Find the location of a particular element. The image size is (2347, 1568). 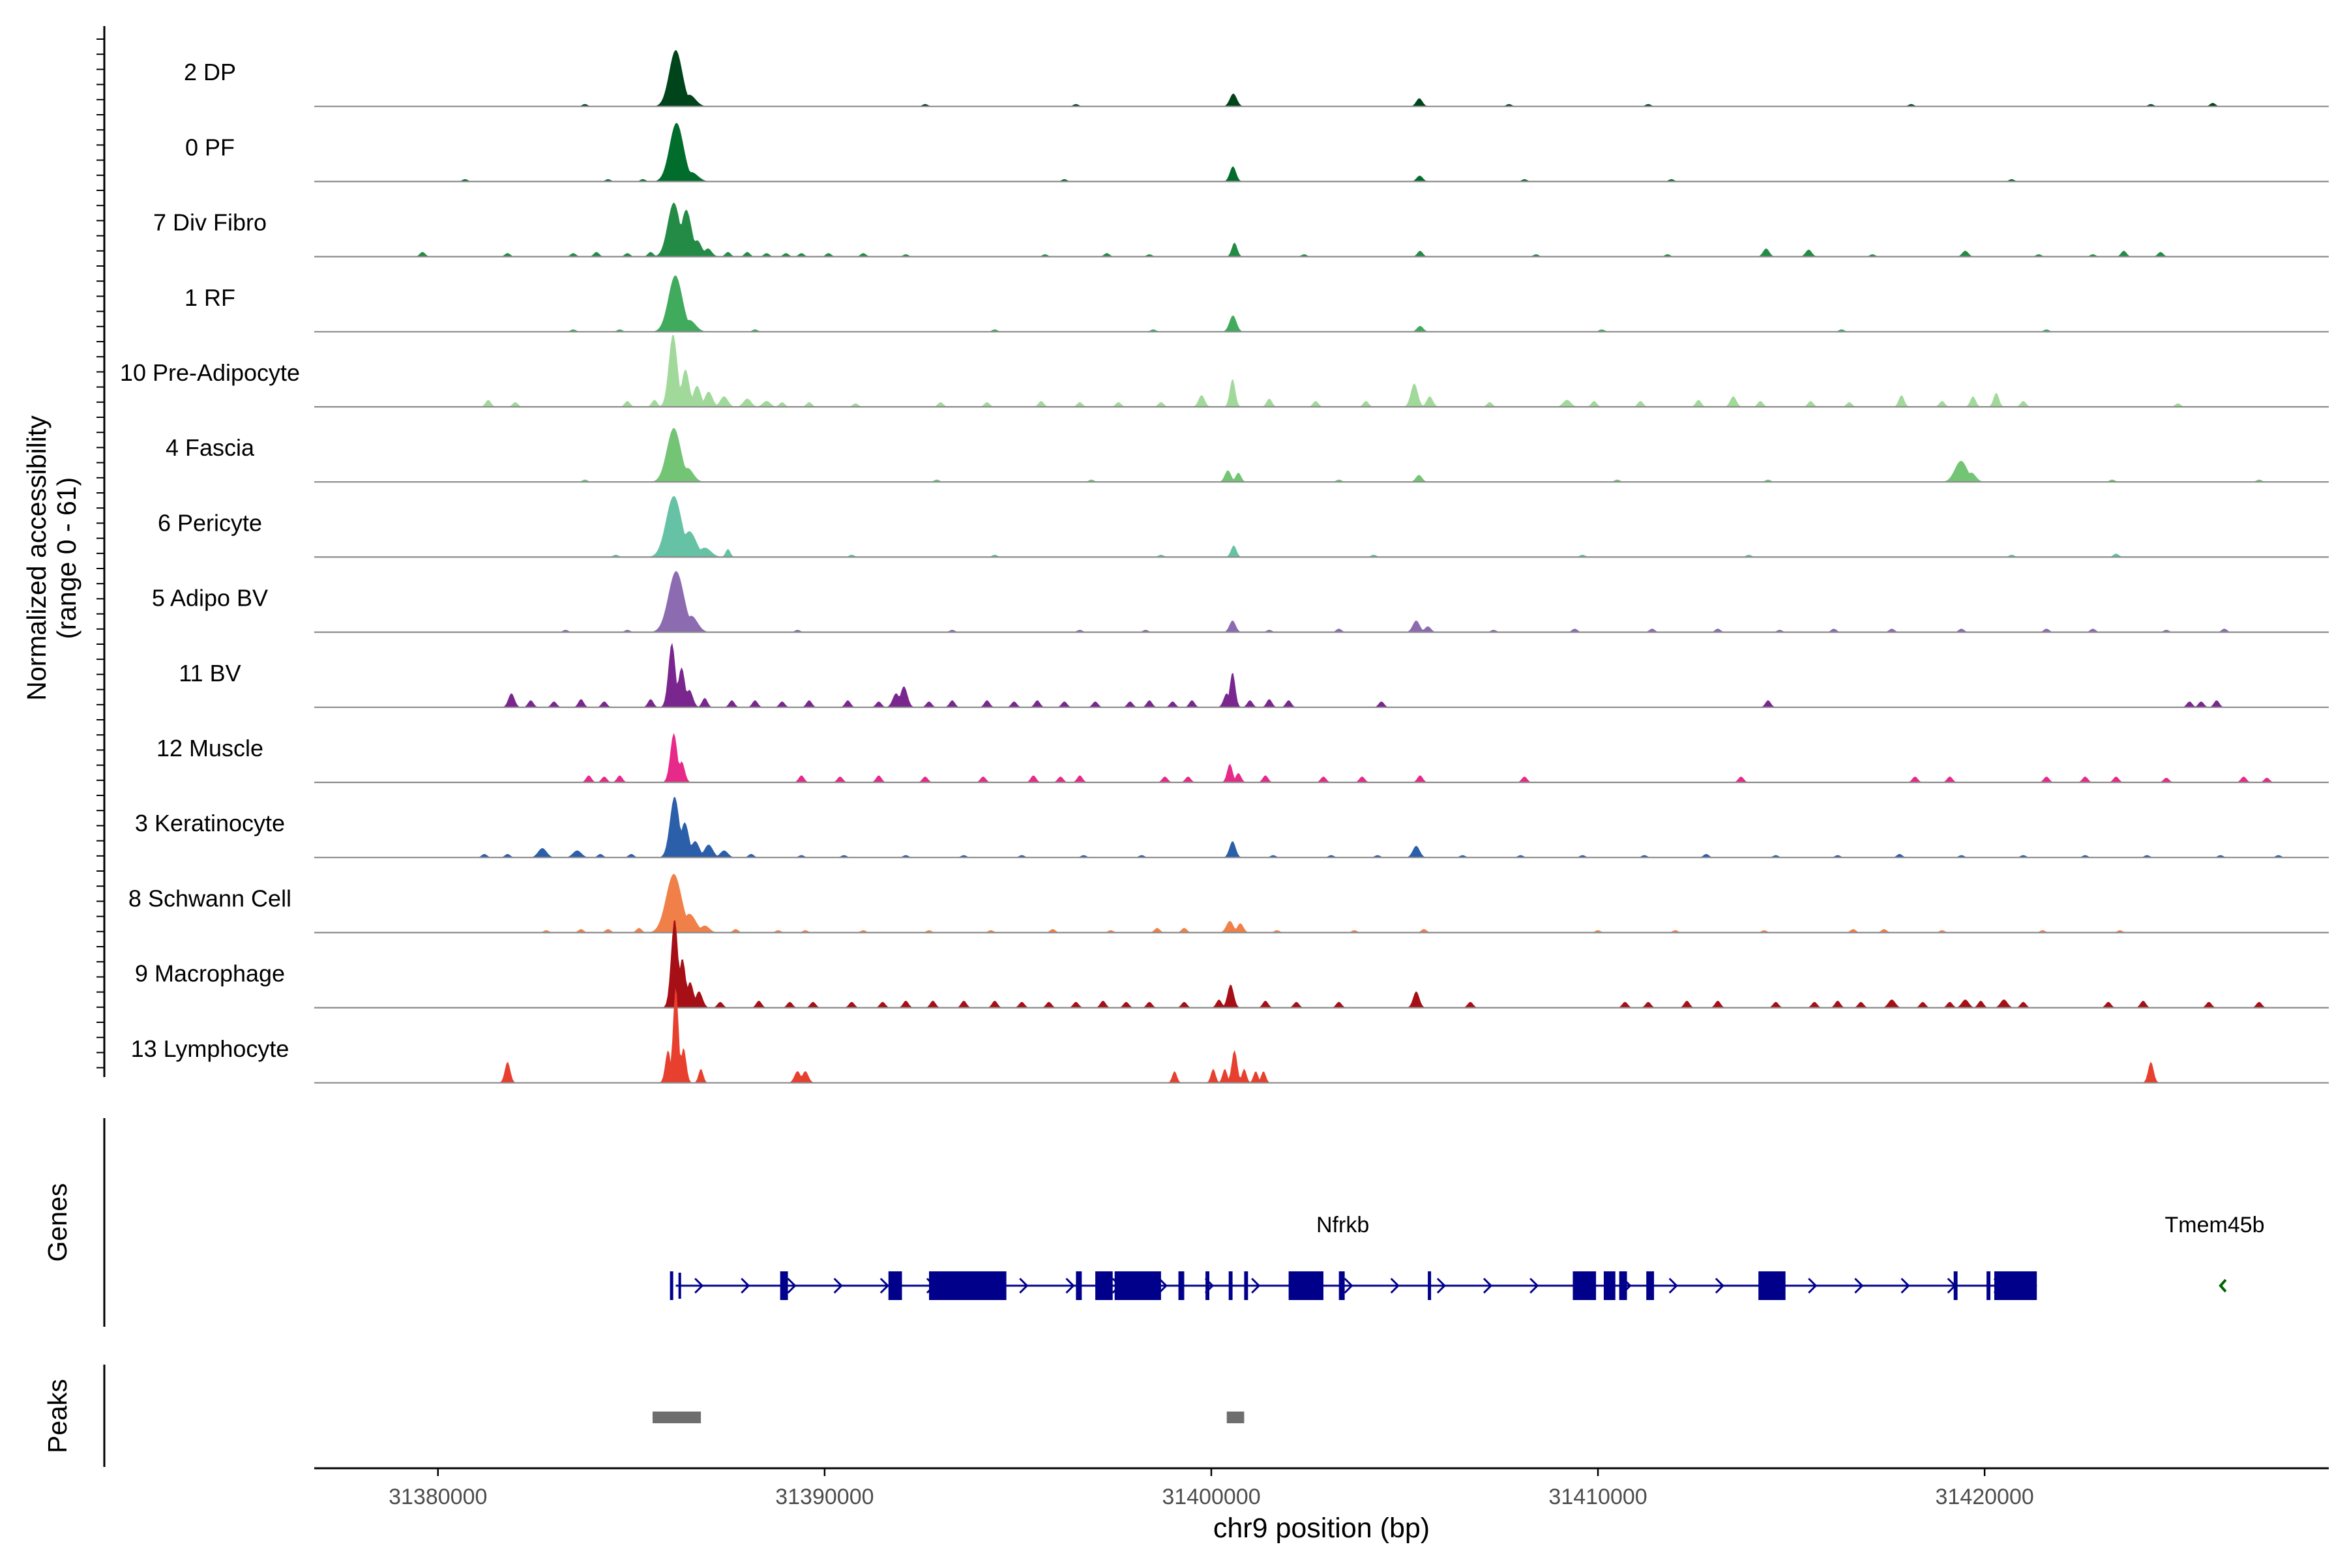

x-tick-label: 31390000 is located at coordinates (824, 1497).